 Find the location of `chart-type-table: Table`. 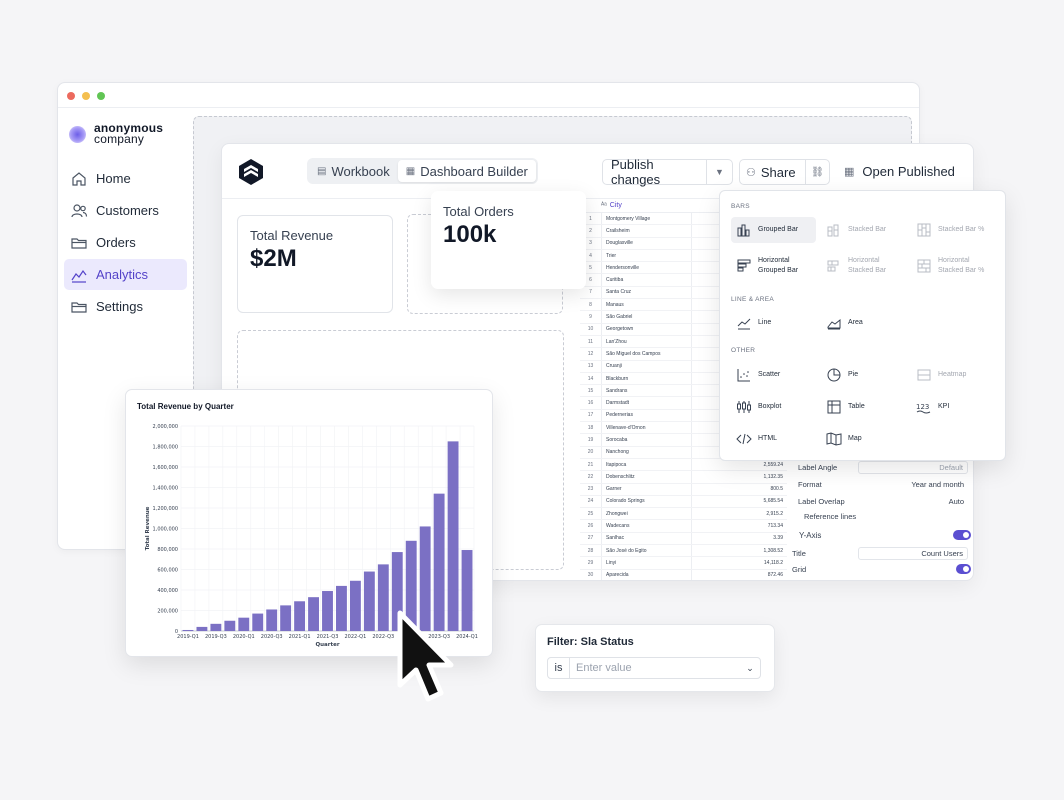

chart-type-table: Table is located at coordinates (863, 407).